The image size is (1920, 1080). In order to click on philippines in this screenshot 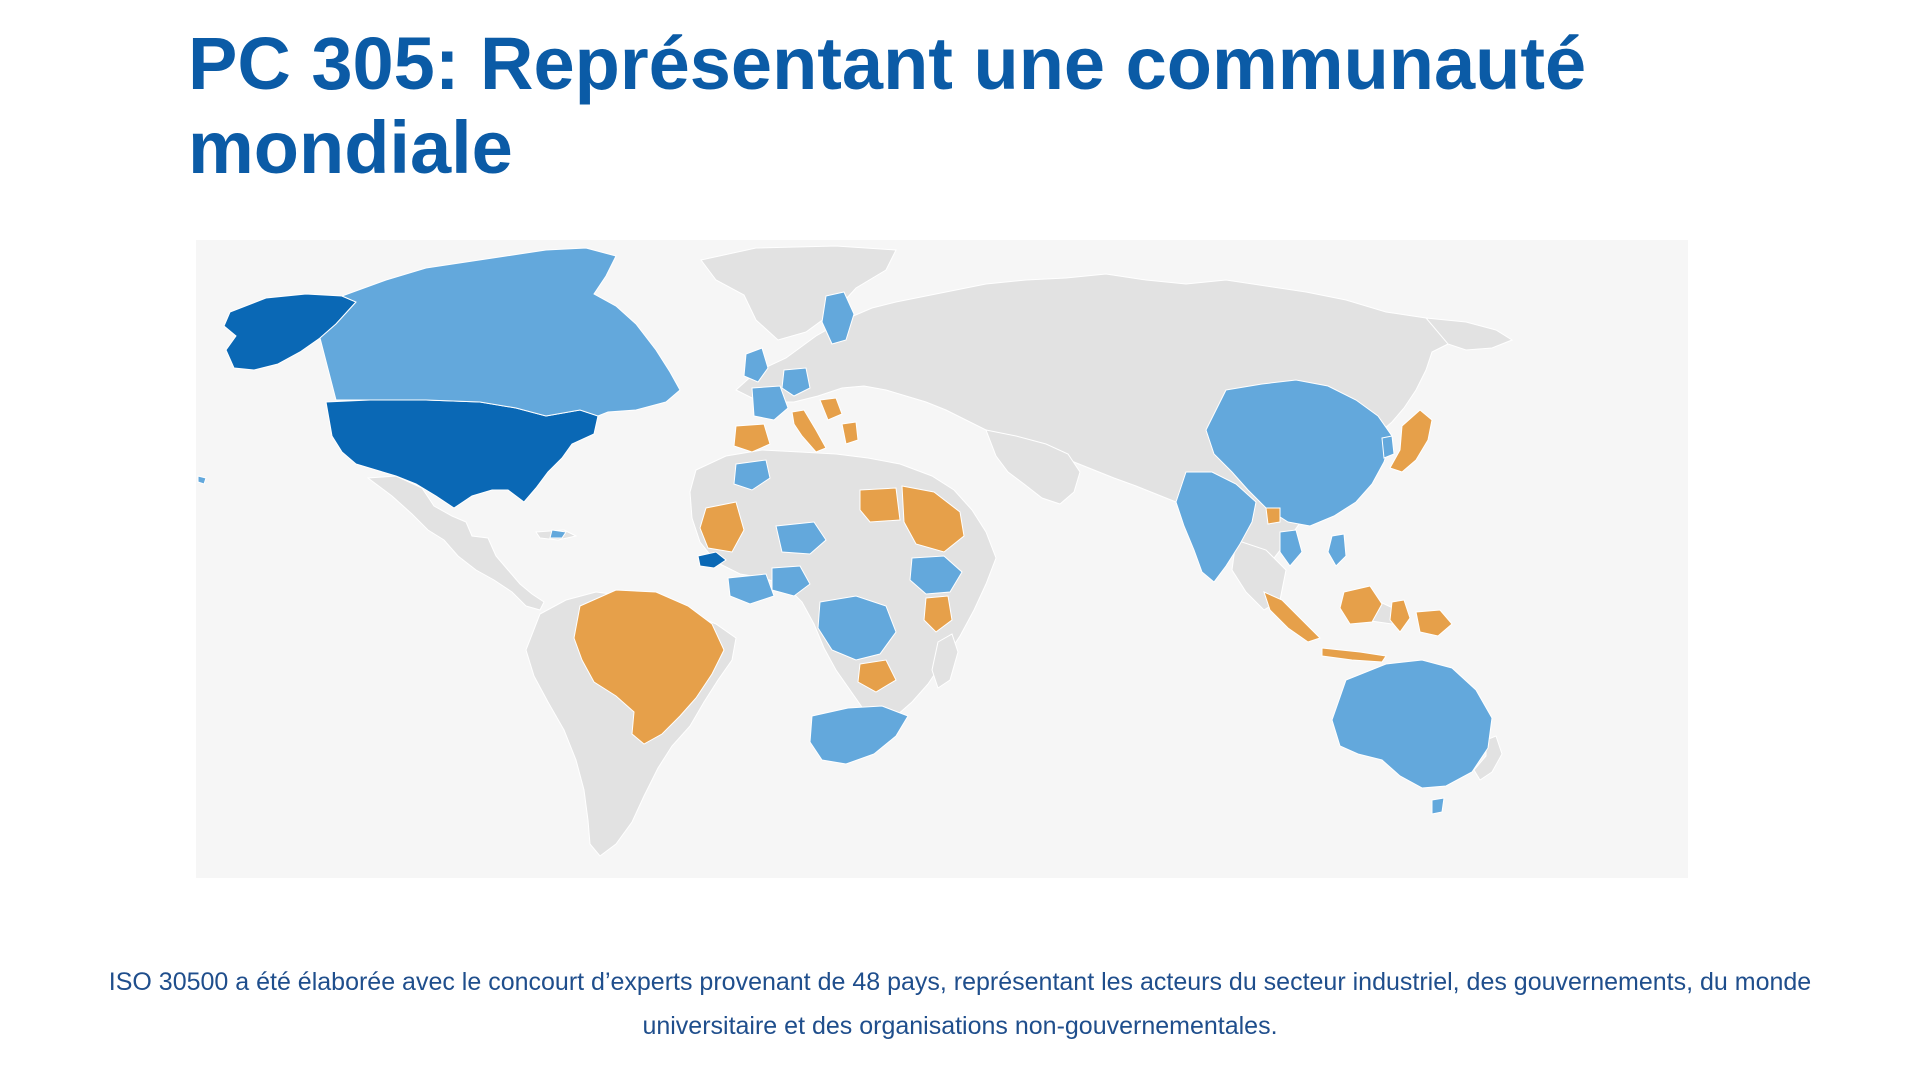, I will do `click(1337, 550)`.